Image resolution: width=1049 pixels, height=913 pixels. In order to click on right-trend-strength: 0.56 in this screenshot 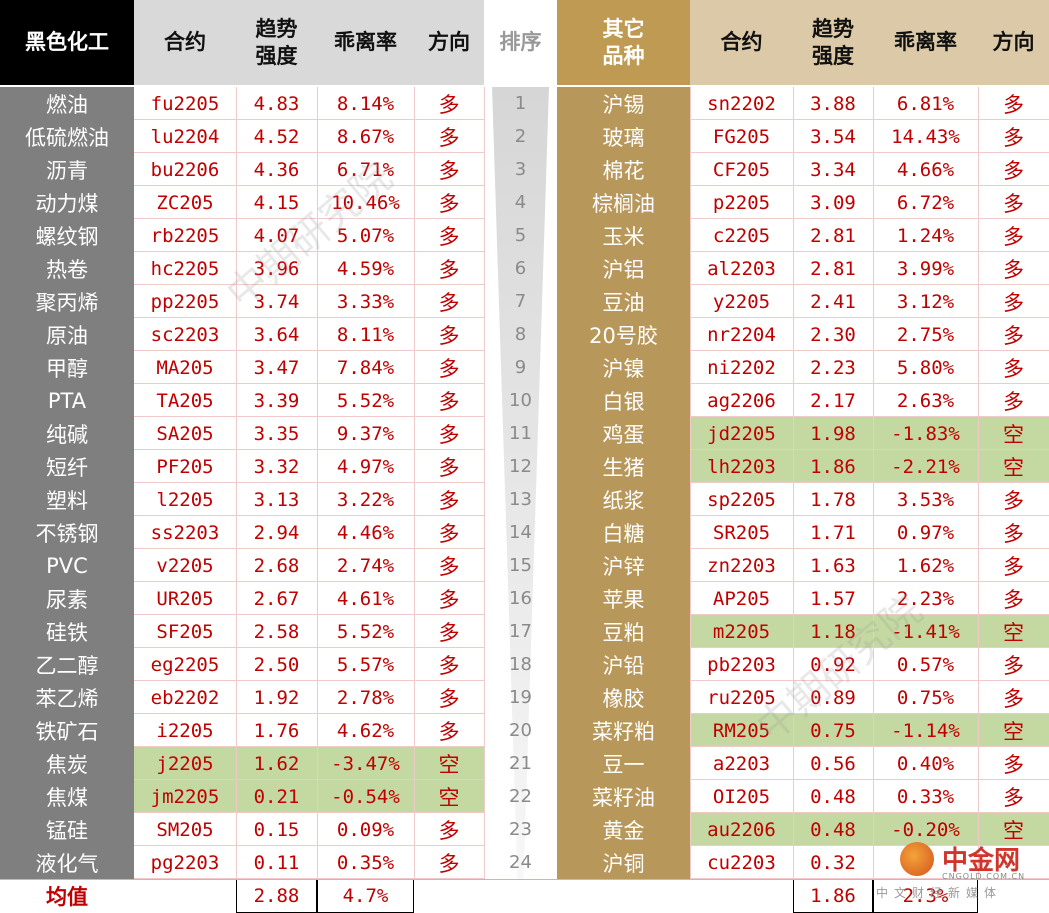, I will do `click(833, 763)`.